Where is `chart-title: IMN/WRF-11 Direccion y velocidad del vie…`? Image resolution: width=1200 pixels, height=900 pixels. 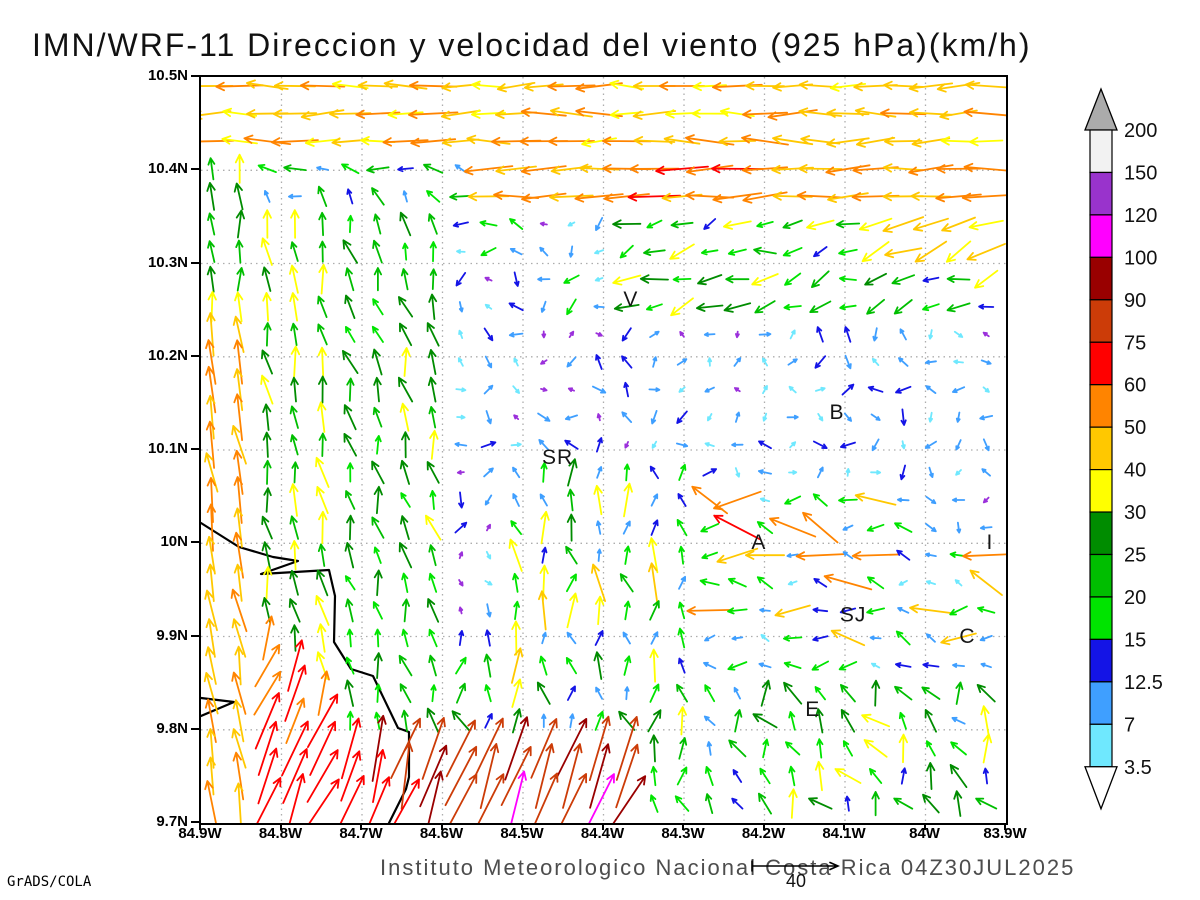 chart-title: IMN/WRF-11 Direccion y velocidad del vie… is located at coordinates (532, 45).